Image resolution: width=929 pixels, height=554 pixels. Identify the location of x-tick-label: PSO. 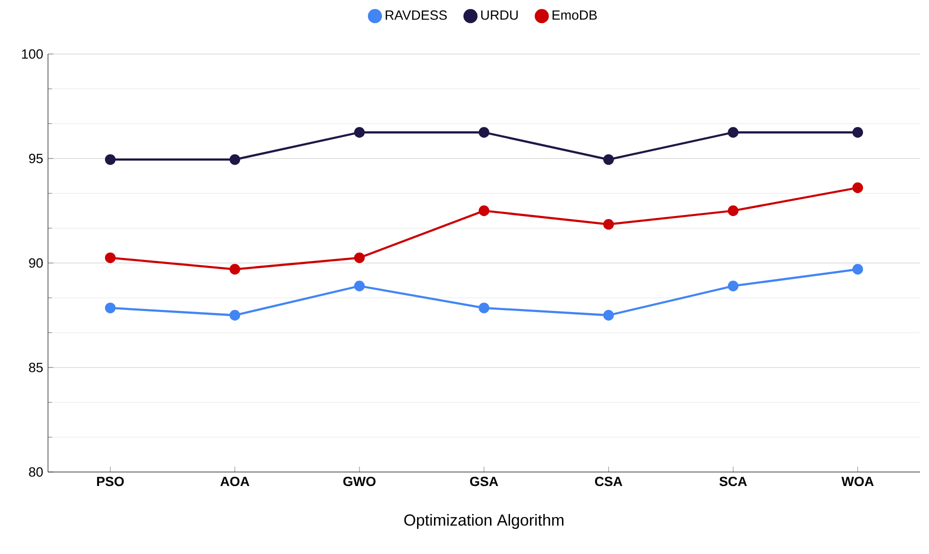
(110, 481).